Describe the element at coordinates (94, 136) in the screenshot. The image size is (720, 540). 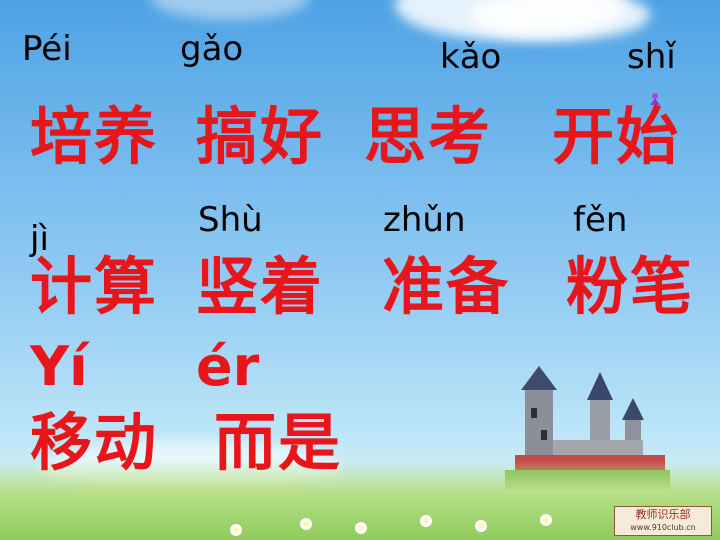
I see `word-peiyang: 培养` at that location.